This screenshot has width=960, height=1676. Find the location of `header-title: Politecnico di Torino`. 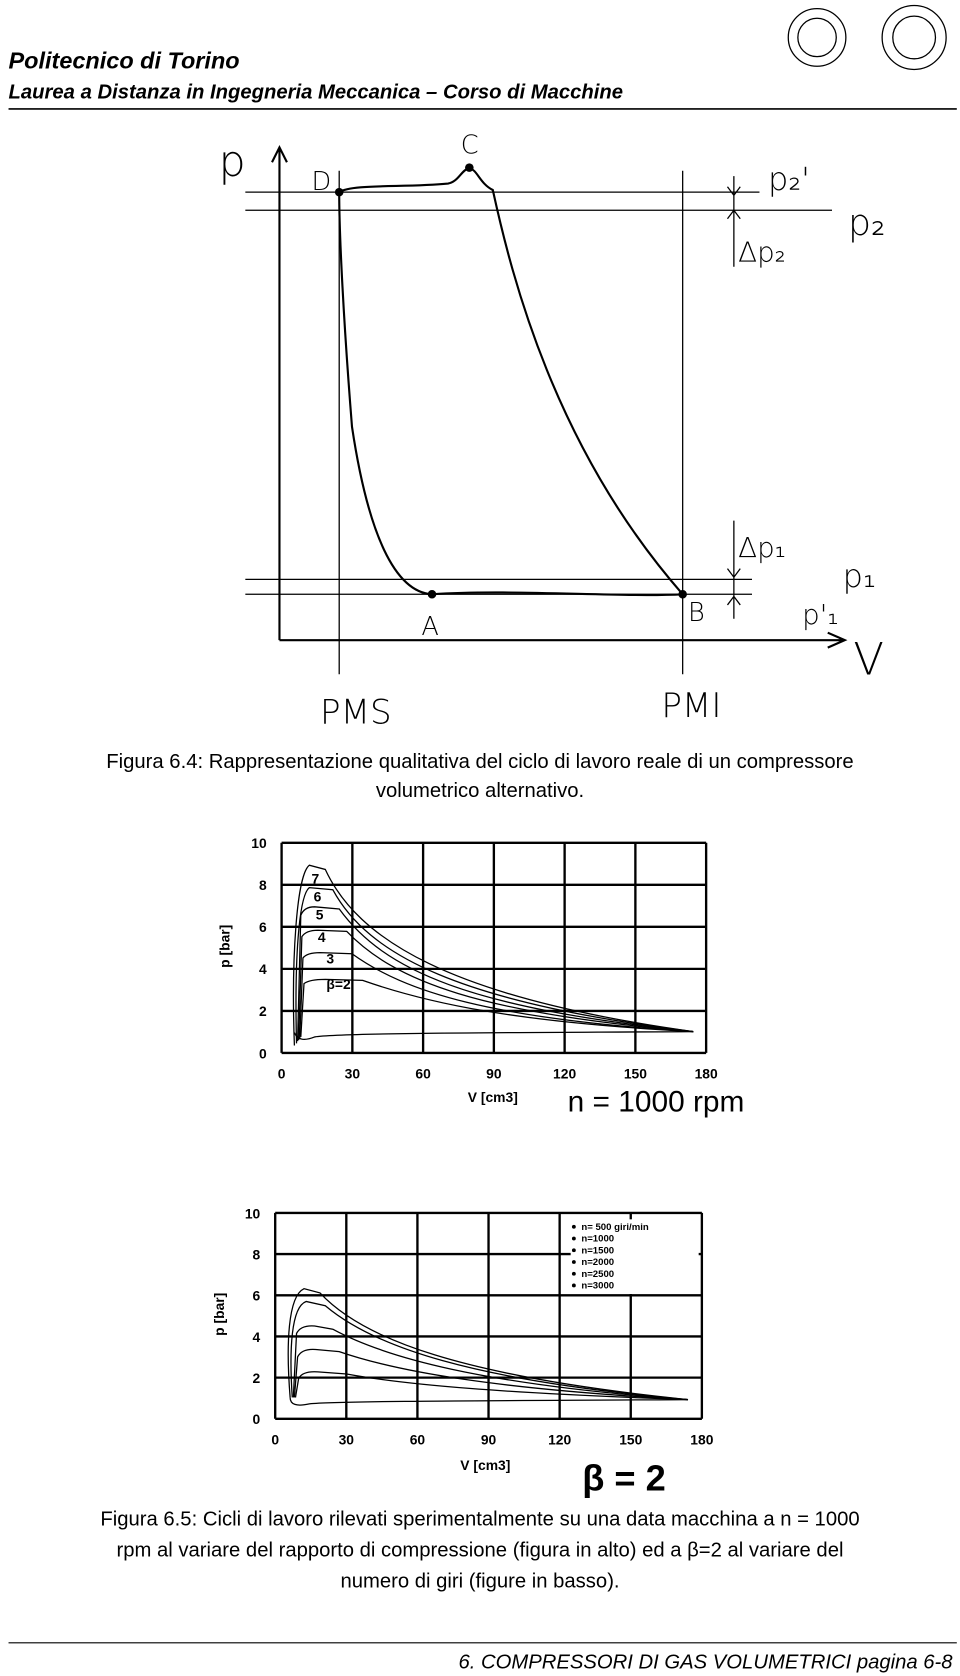

header-title: Politecnico di Torino is located at coordinates (124, 60).